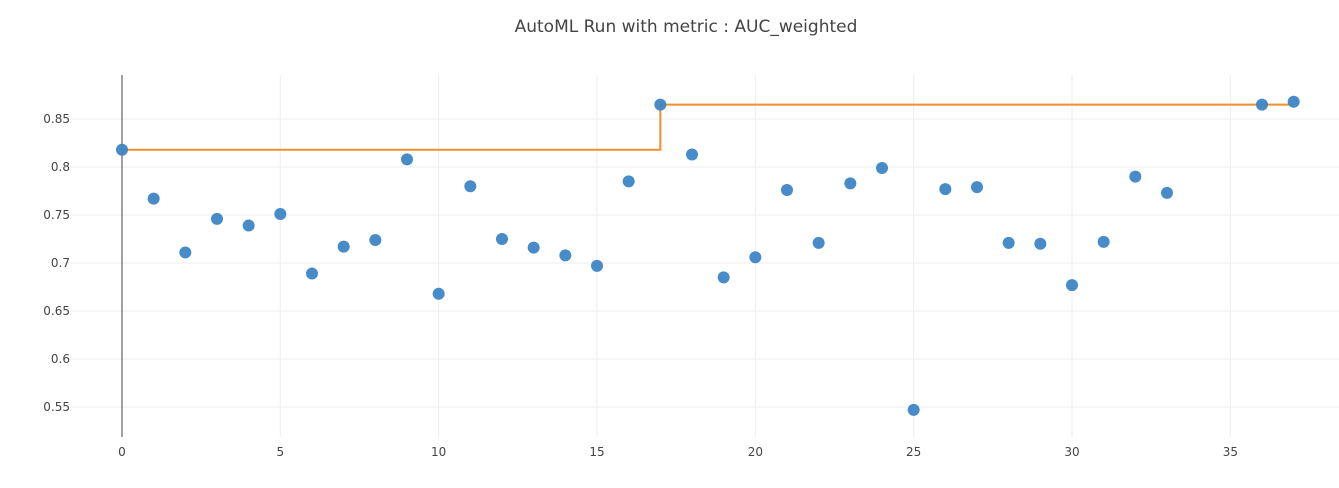 This screenshot has height=488, width=1339. What do you see at coordinates (281, 452) in the screenshot?
I see `x-tick-label: 5` at bounding box center [281, 452].